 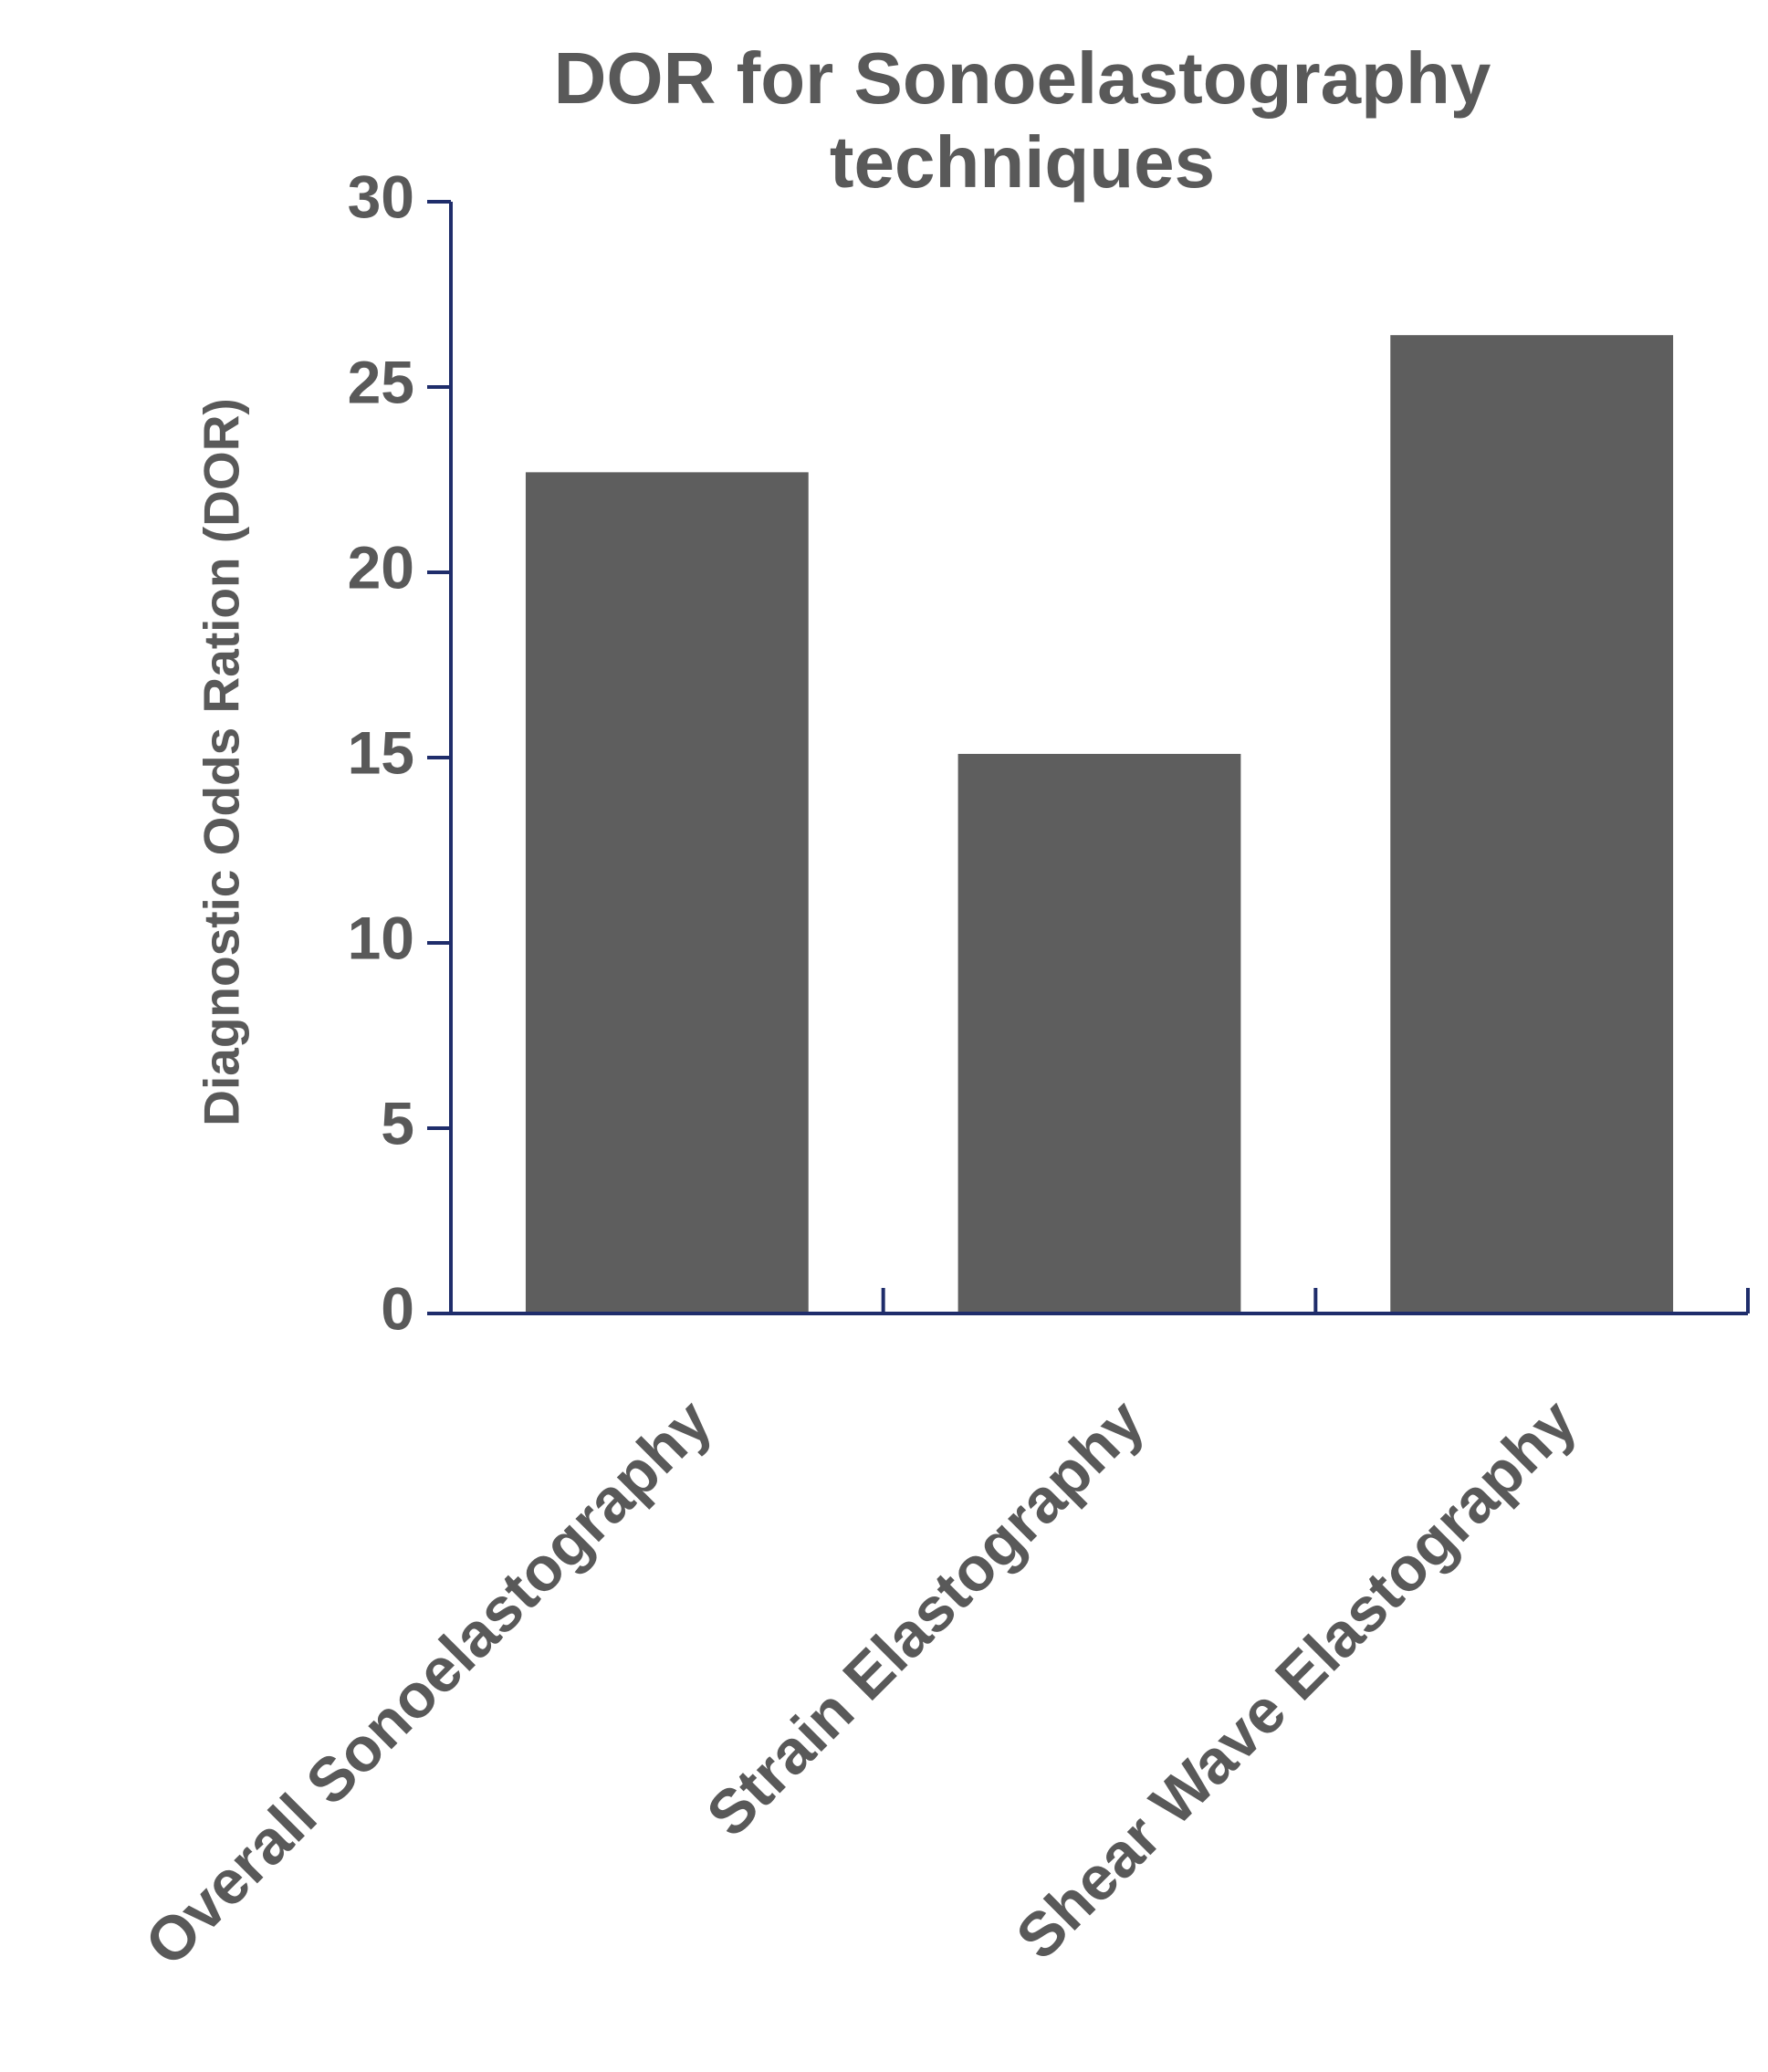 I want to click on y-tick-label: 20, so click(x=381, y=567).